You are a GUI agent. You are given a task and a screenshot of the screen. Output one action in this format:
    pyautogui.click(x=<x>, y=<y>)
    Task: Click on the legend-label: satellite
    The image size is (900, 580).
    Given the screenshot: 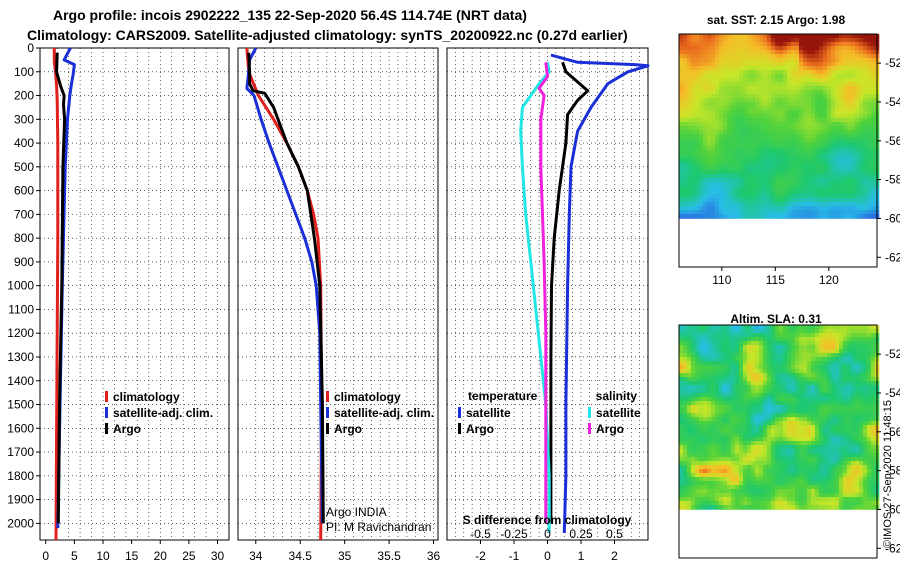 What is the action you would take?
    pyautogui.click(x=618, y=413)
    